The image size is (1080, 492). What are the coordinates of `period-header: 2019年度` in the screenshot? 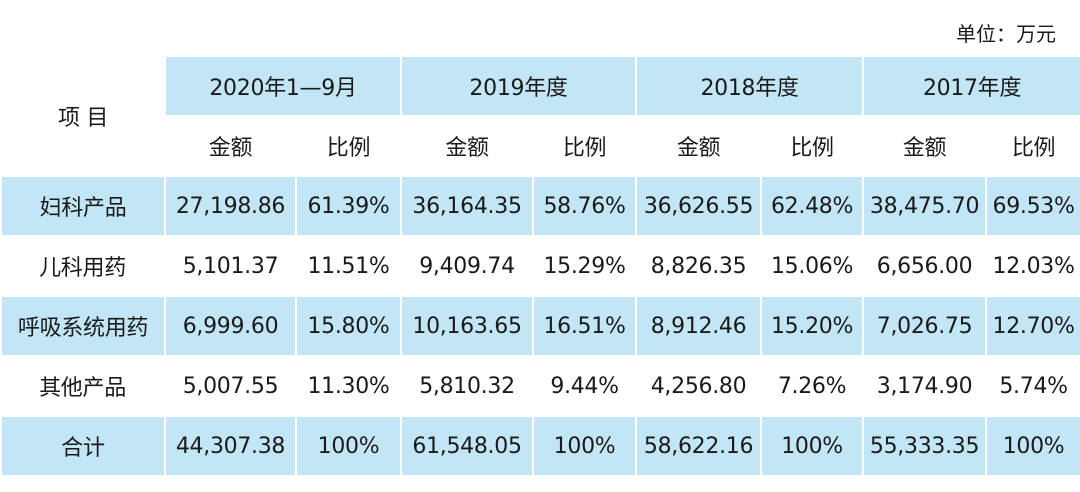 It's located at (519, 86).